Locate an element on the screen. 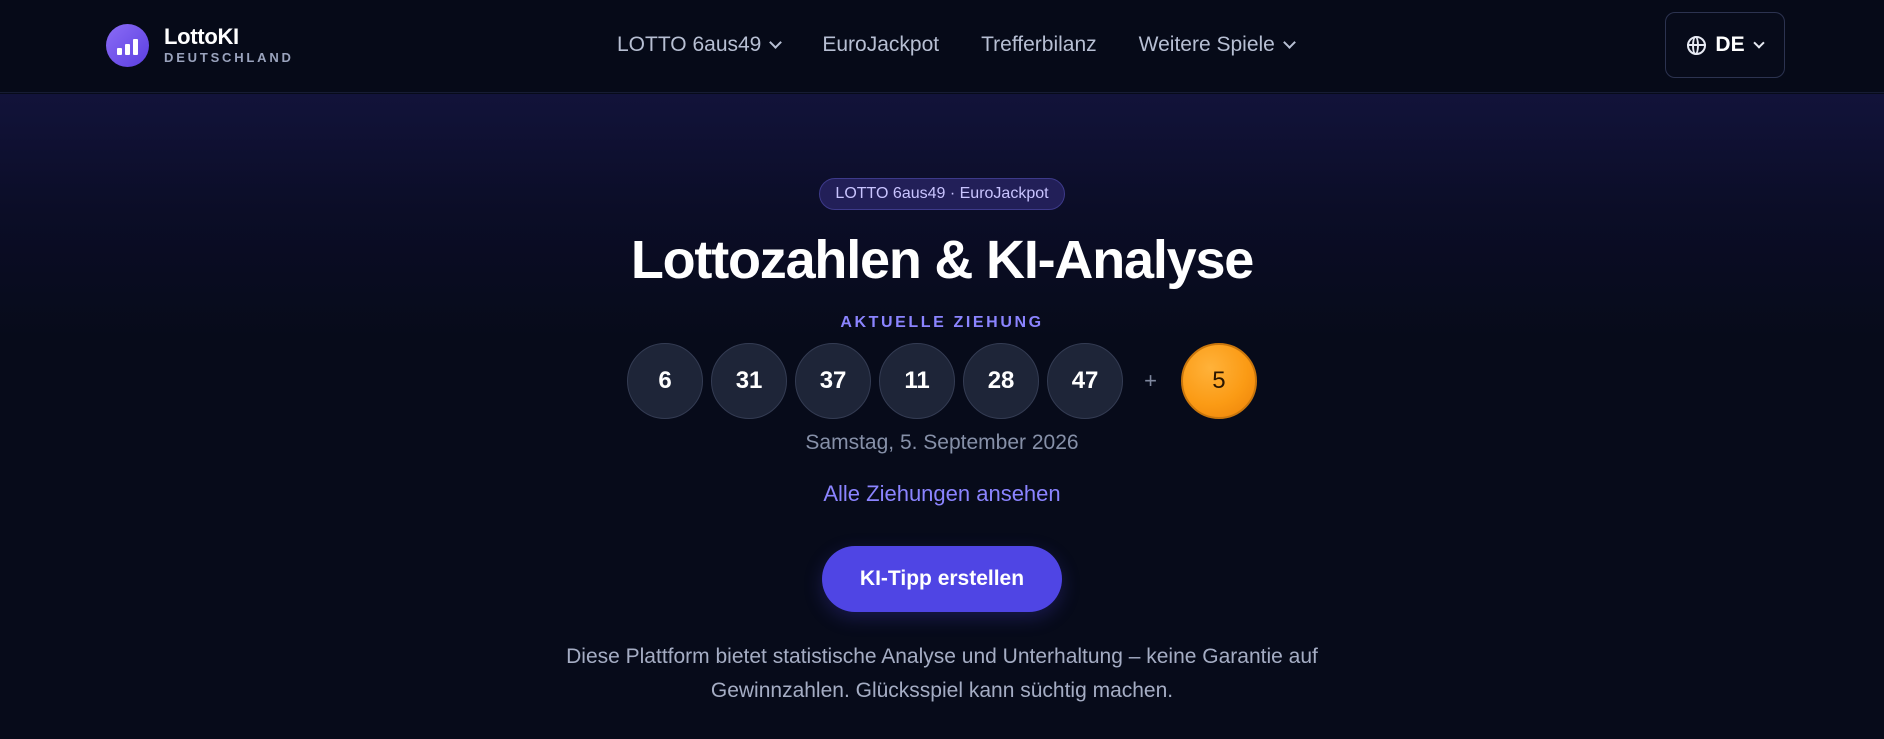 The image size is (1884, 739). draw-numbers: 6 31 37 11 28 47 + 5 is located at coordinates (942, 381).